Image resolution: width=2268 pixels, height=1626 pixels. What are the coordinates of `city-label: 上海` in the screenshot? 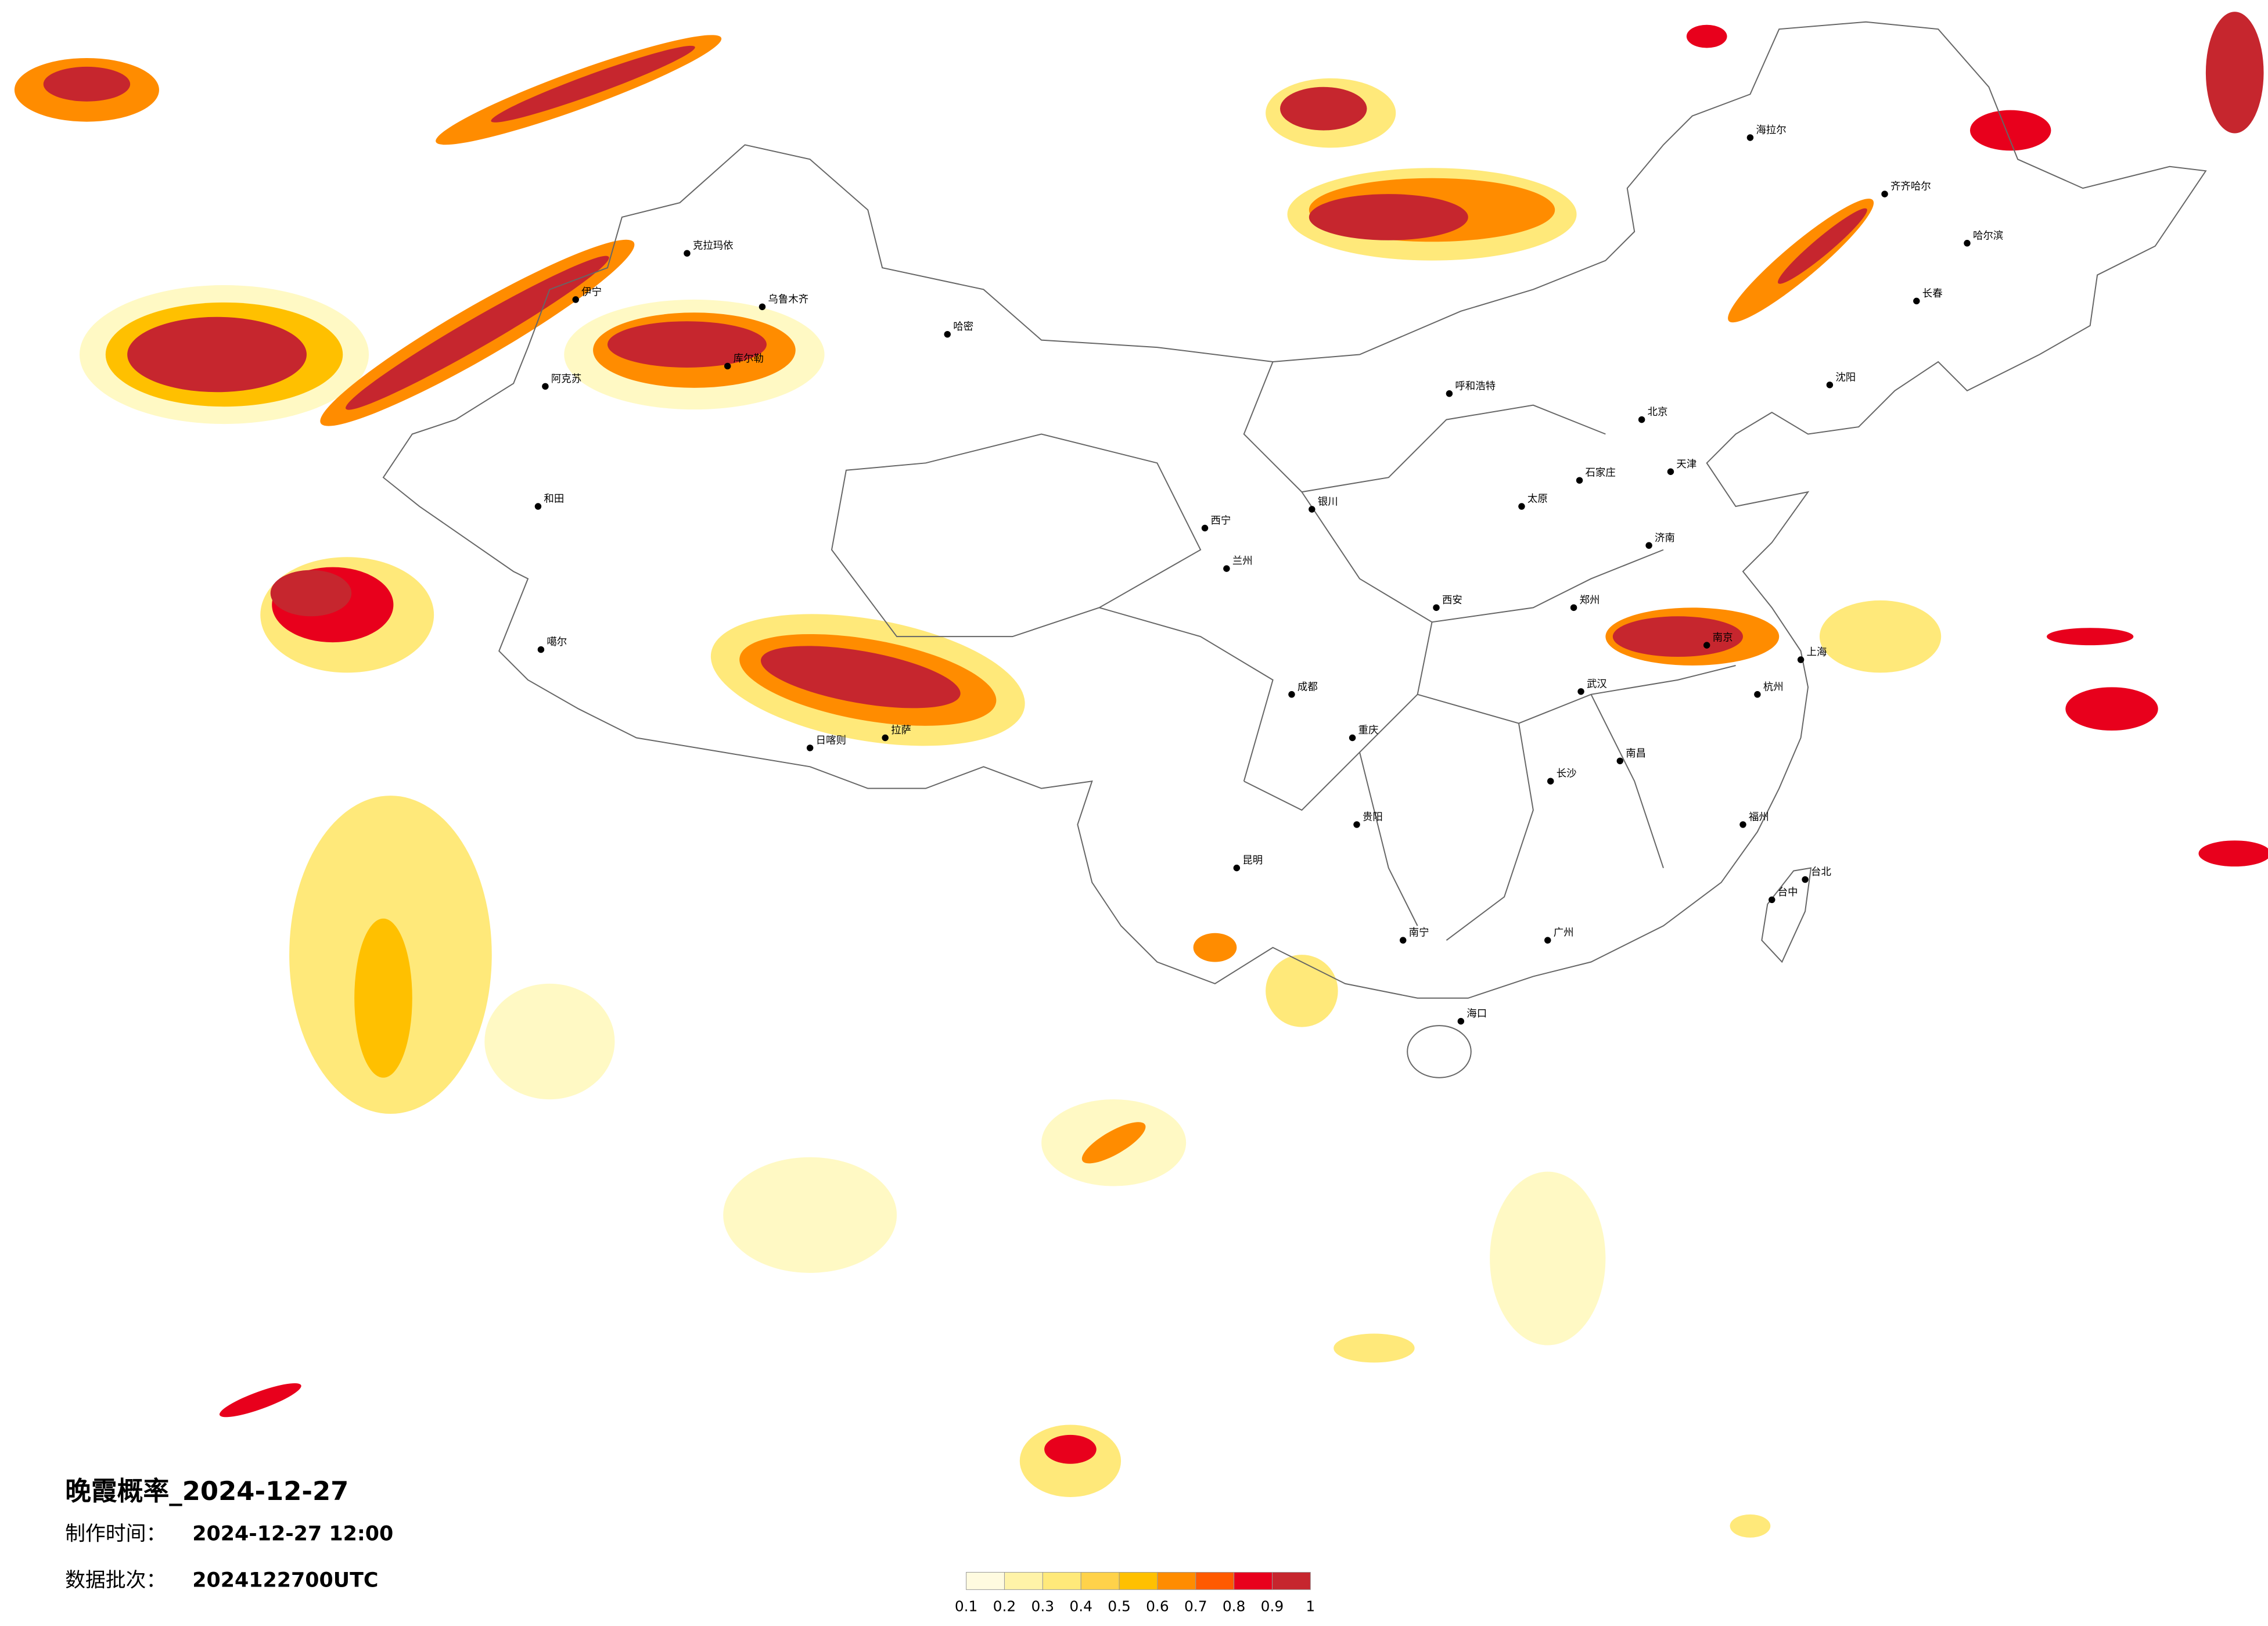 It's located at (1817, 653).